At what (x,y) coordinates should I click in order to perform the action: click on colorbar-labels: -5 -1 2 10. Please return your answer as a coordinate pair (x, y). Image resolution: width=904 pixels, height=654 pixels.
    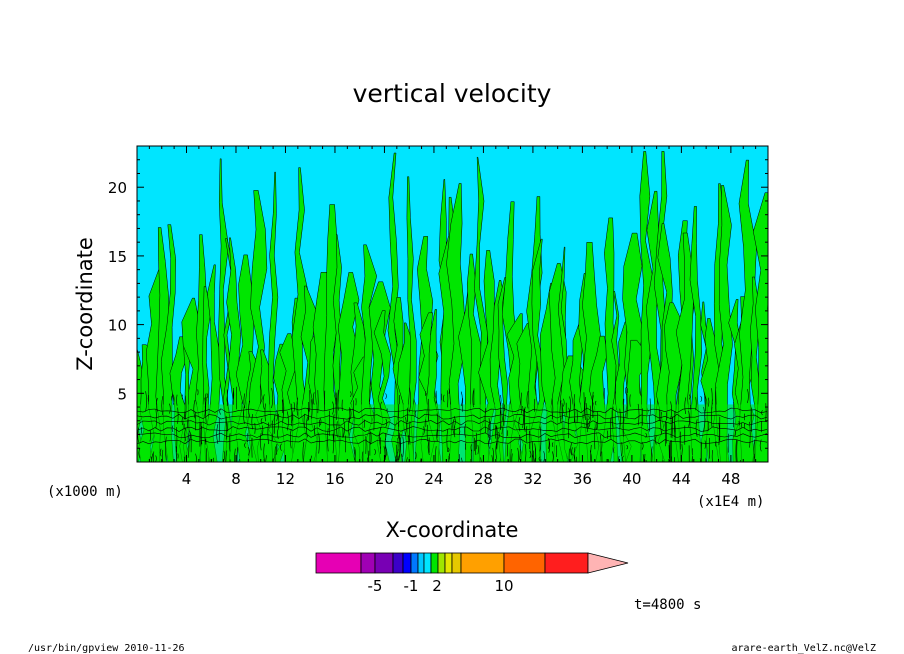
    Looking at the image, I should click on (441, 586).